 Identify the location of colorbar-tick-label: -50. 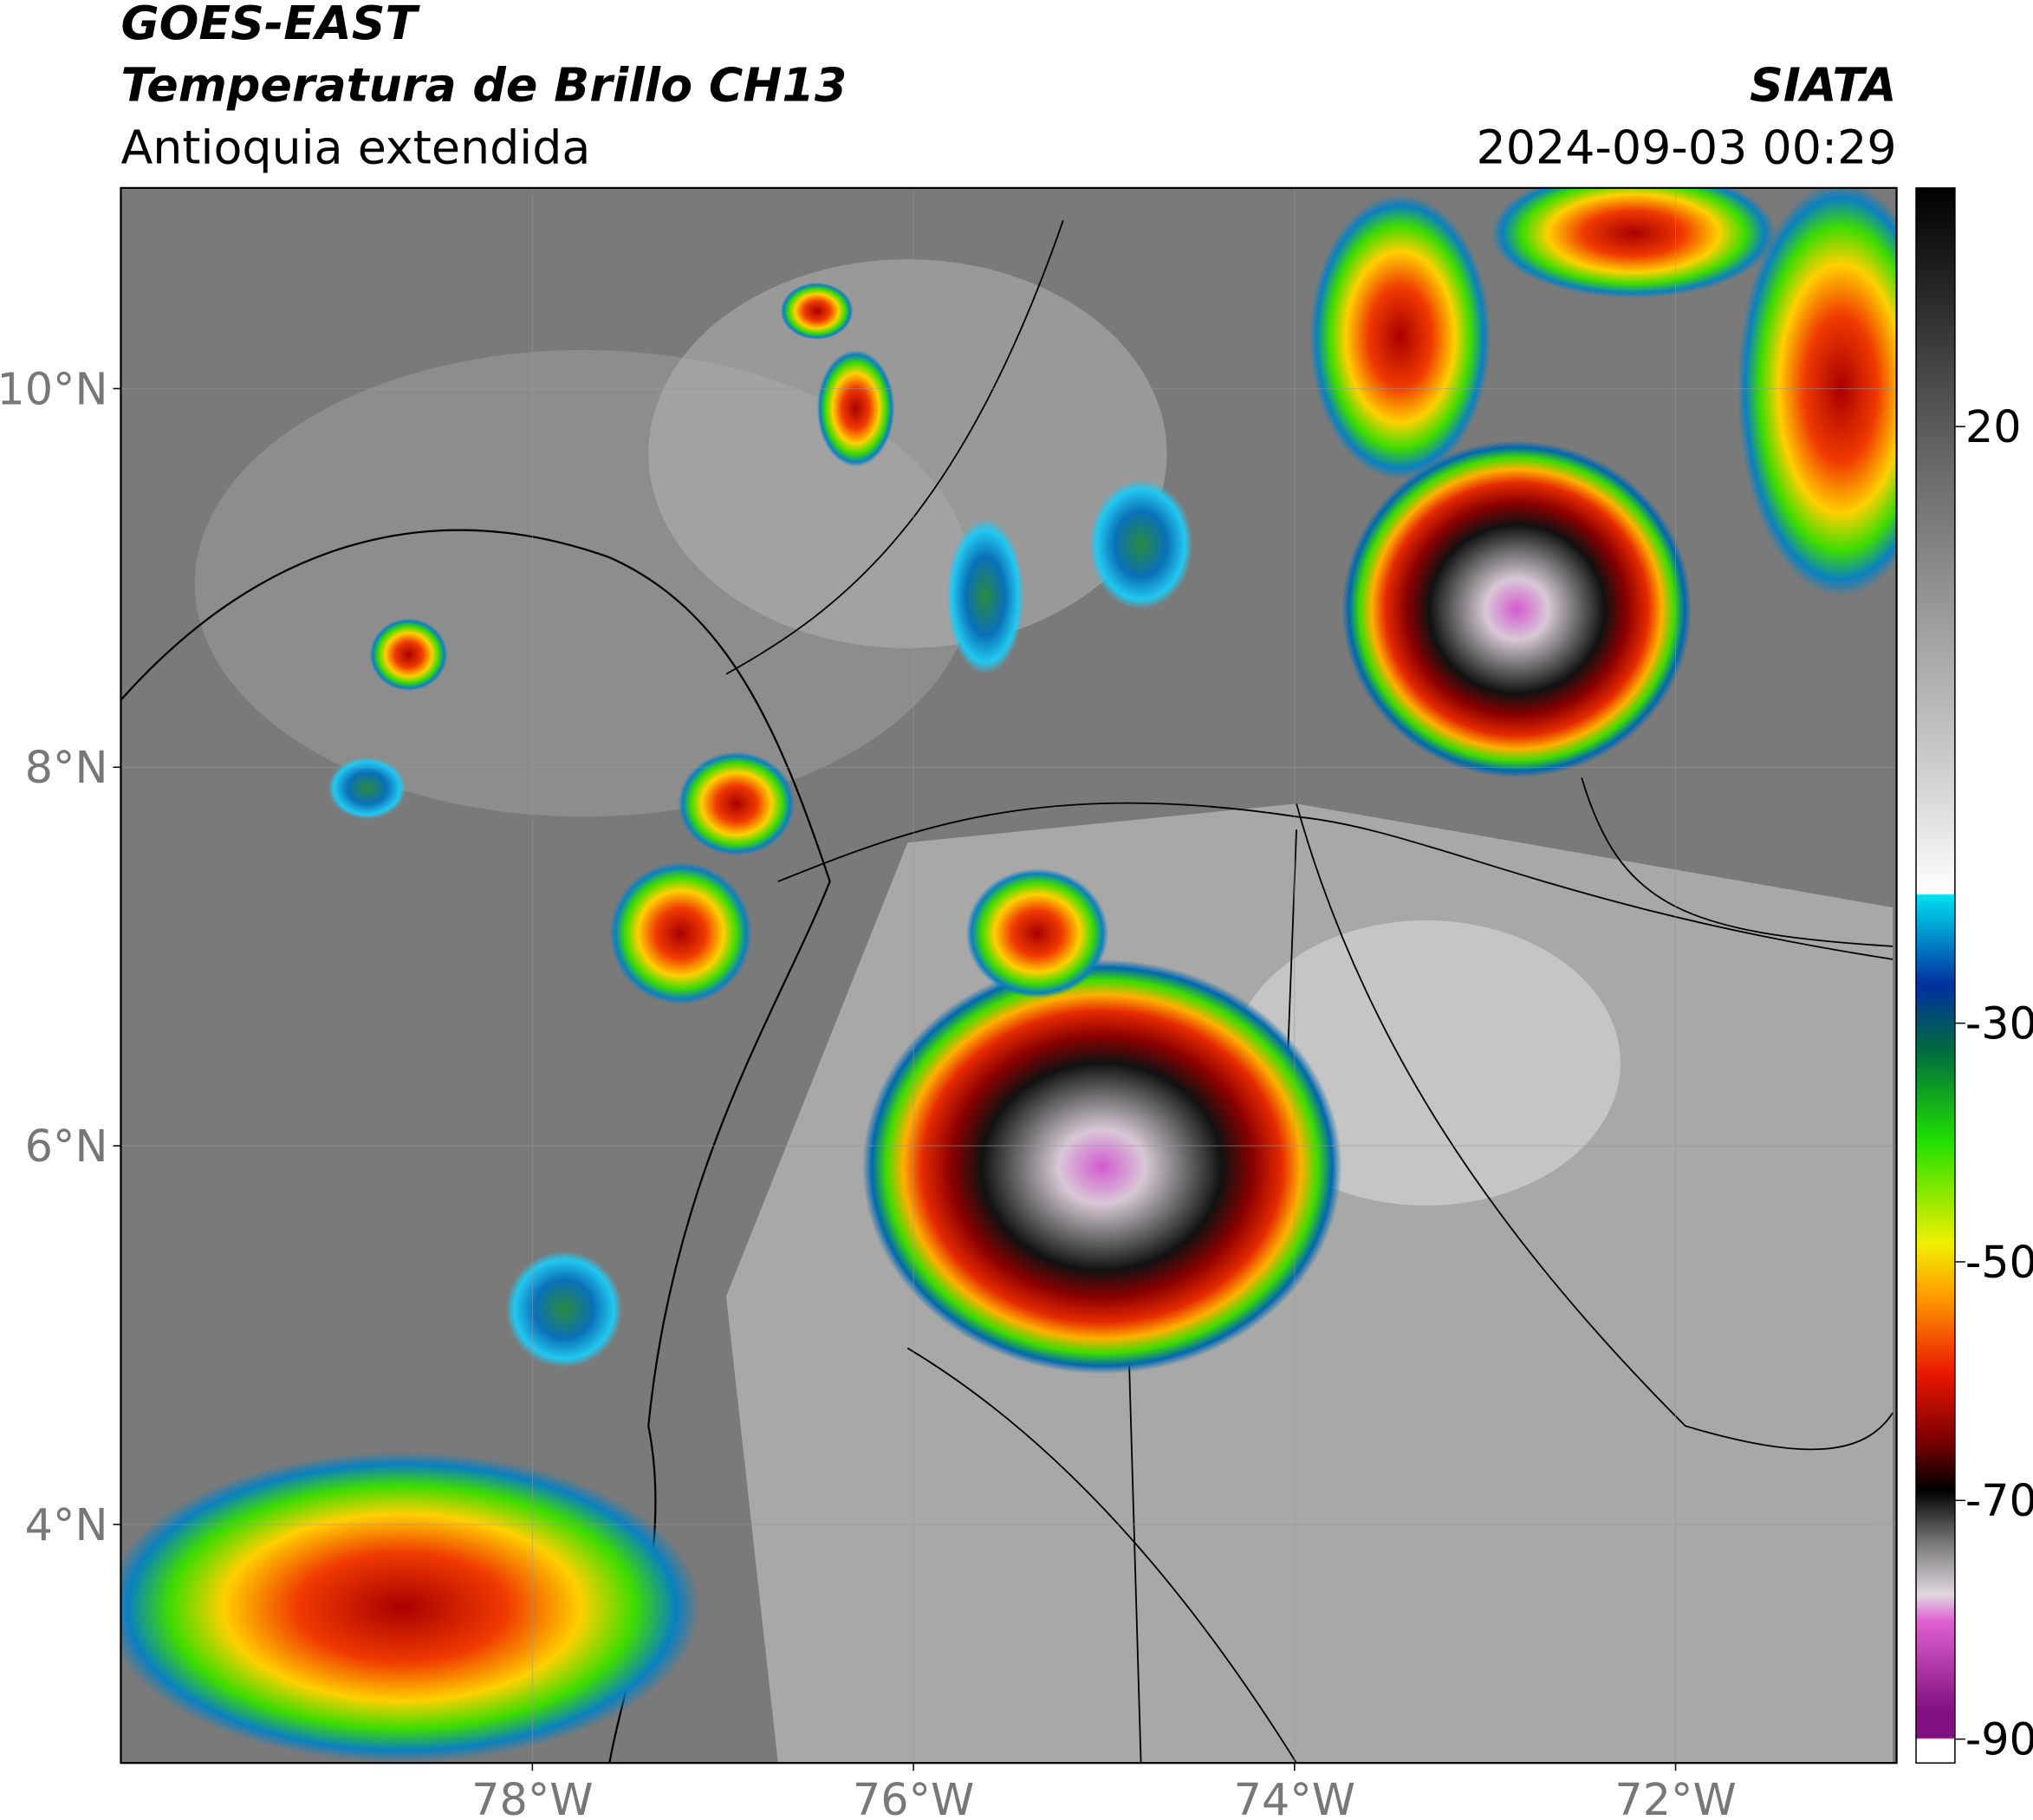
(1999, 1262).